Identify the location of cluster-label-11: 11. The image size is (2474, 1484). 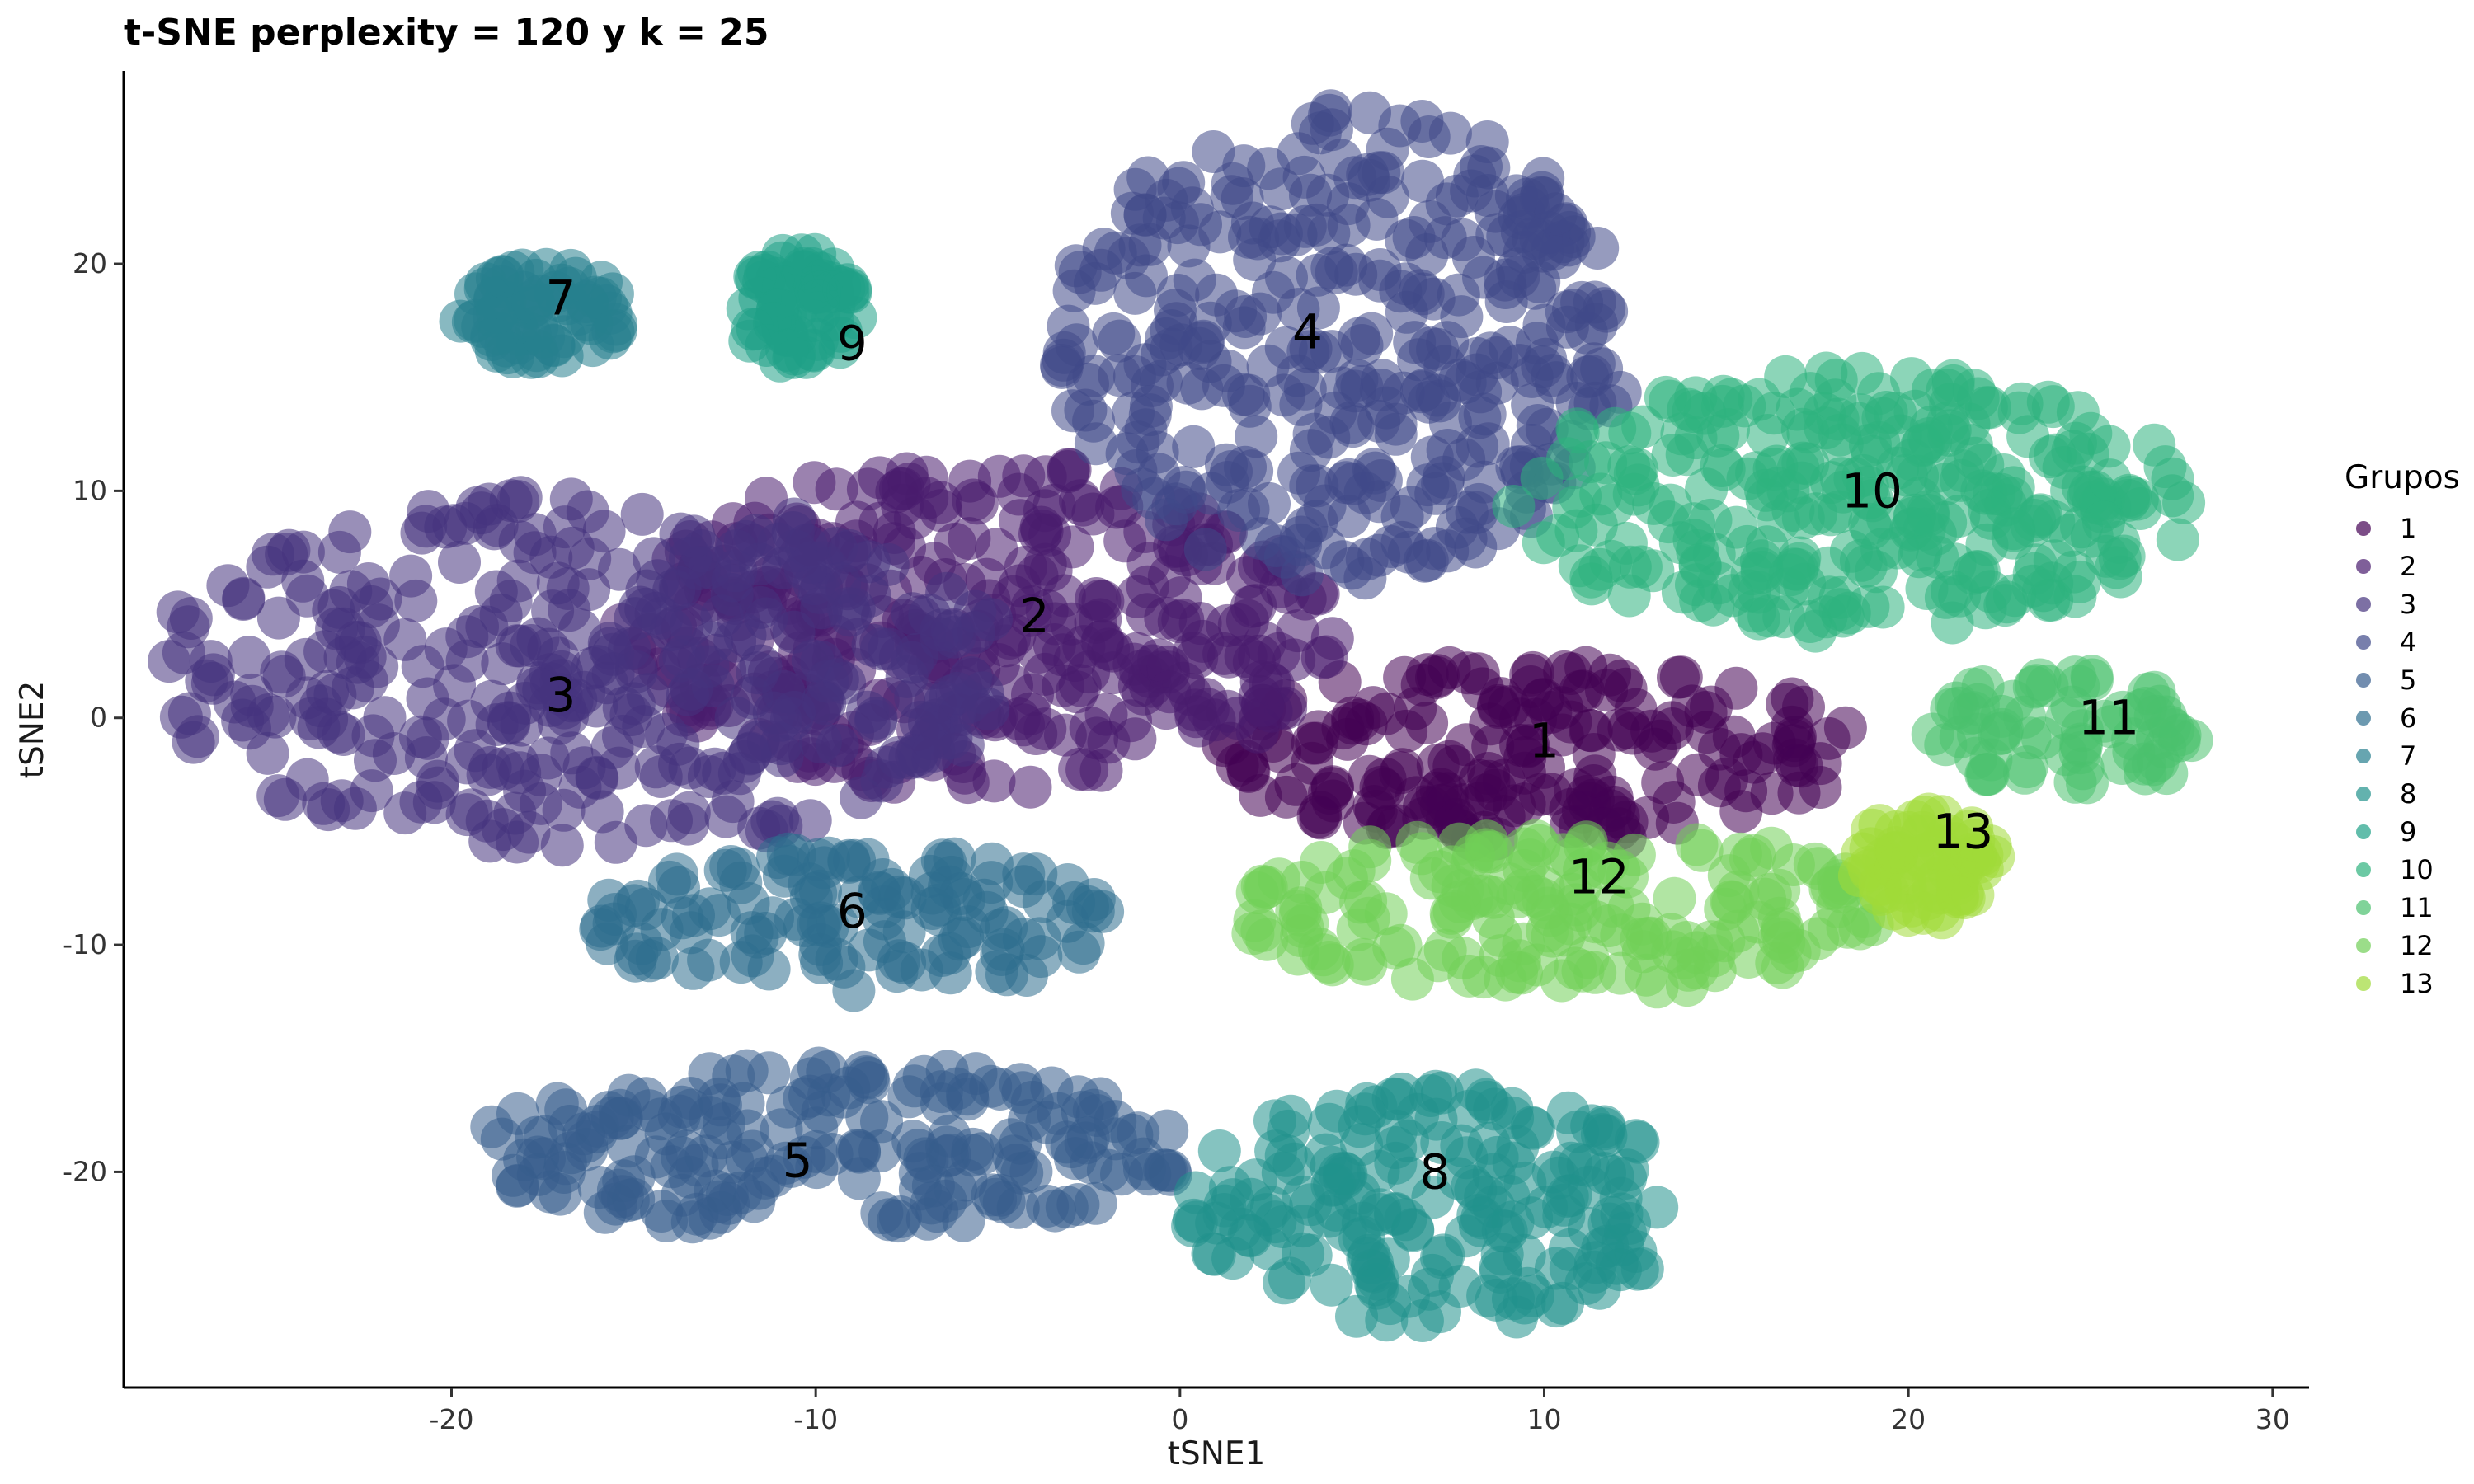
(2108, 718).